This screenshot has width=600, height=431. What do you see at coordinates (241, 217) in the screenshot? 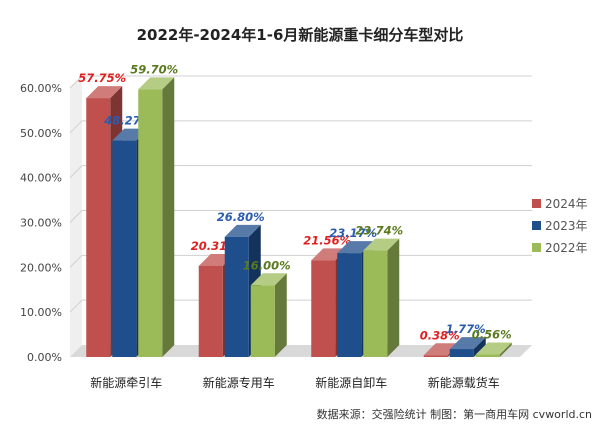
I see `data-label: 26.80%` at bounding box center [241, 217].